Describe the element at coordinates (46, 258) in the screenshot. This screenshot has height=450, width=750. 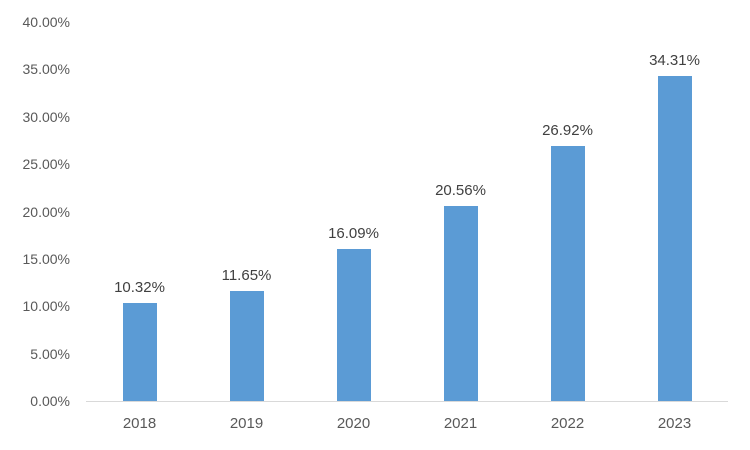
I see `y-tick-label: 15.00%` at that location.